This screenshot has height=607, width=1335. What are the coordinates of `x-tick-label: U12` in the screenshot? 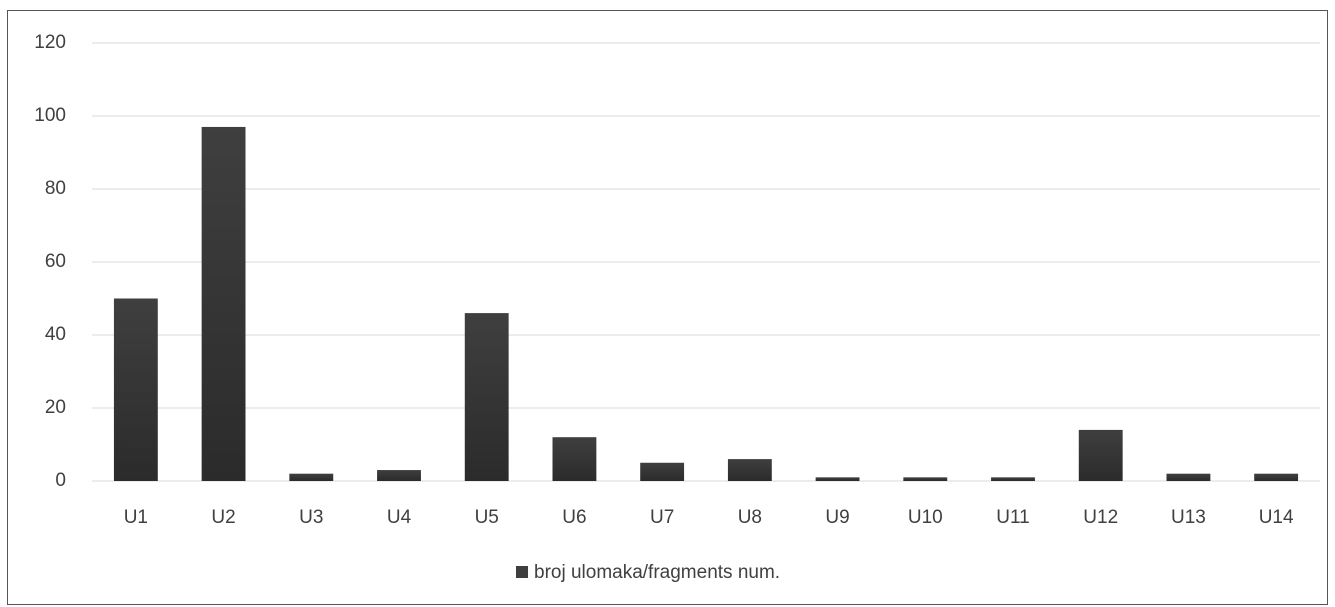 It's located at (1100, 517).